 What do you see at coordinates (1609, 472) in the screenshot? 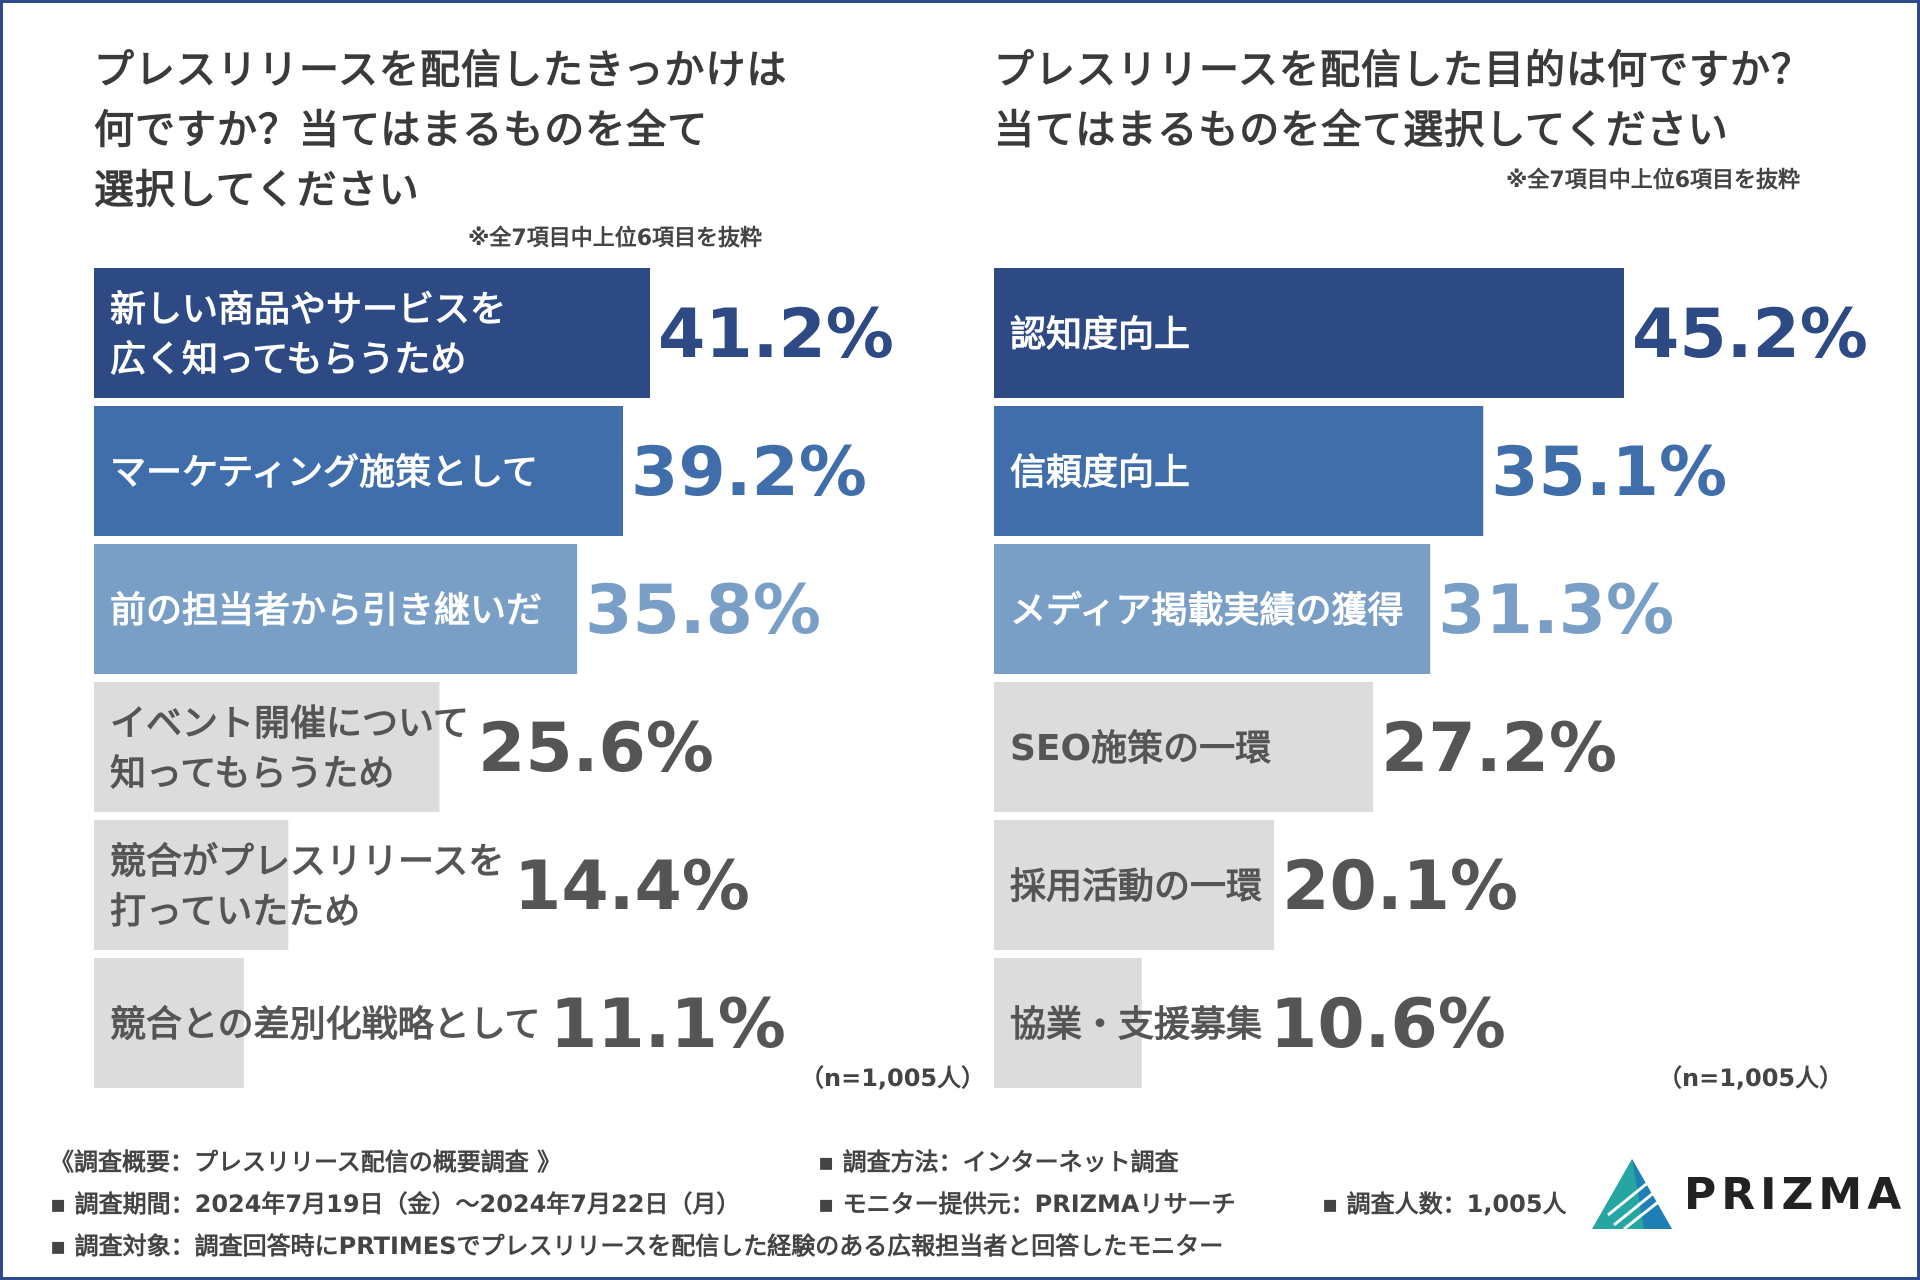
I see `right-value-label-2: 35.1%` at bounding box center [1609, 472].